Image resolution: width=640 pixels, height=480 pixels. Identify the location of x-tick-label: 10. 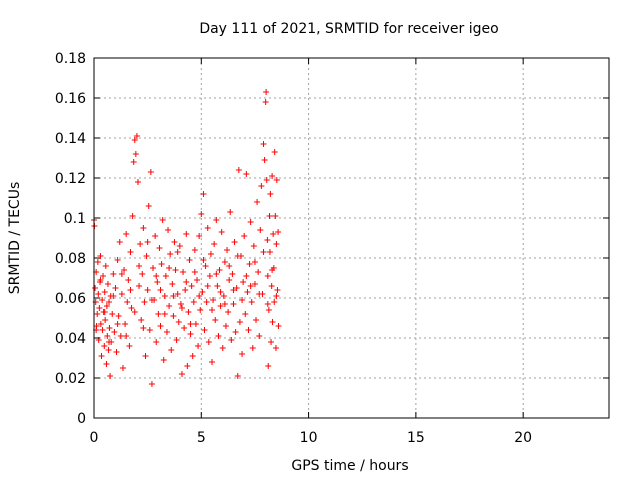
(309, 438).